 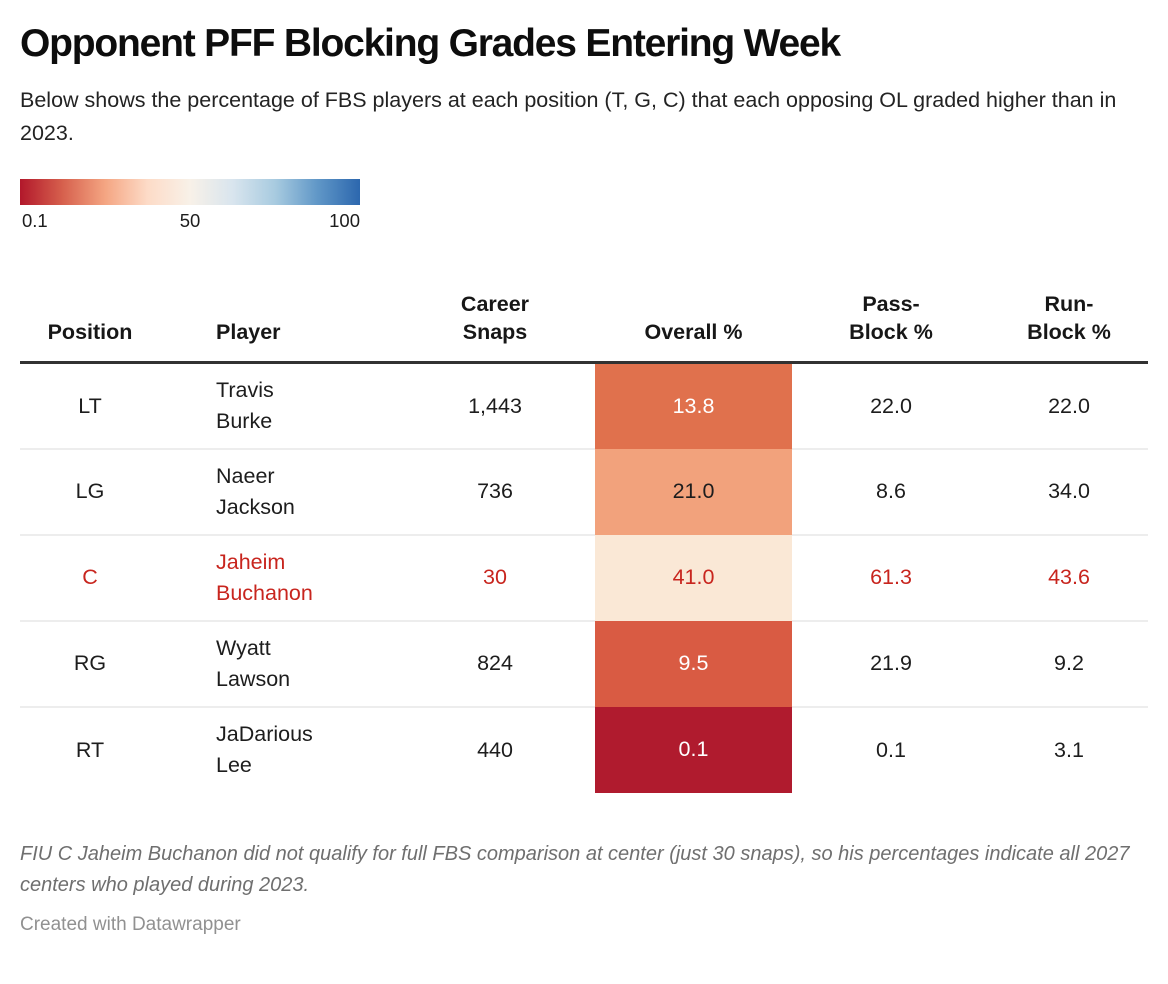 What do you see at coordinates (584, 405) in the screenshot?
I see `table-row: LT Travis Burke 1,443 13.8 22.0 22.0` at bounding box center [584, 405].